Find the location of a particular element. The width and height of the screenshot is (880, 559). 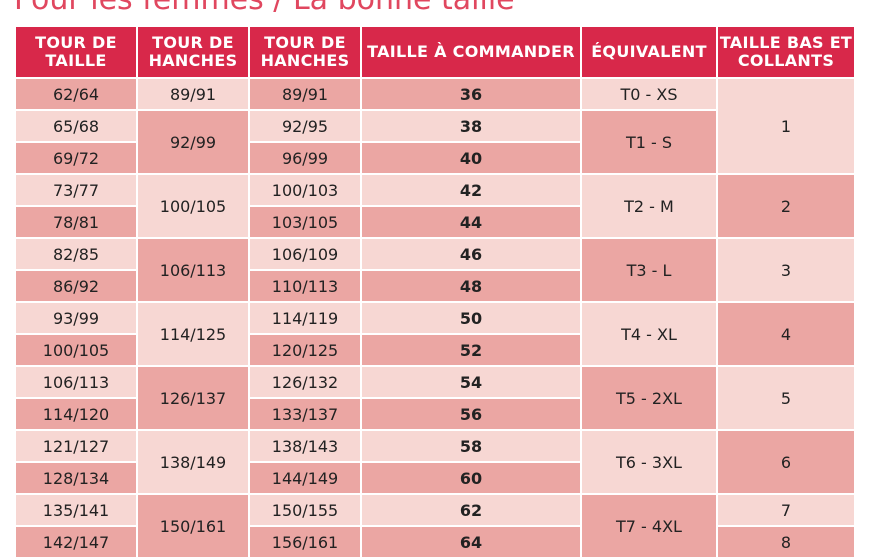

cell-taille-commander: 42 is located at coordinates (471, 190).